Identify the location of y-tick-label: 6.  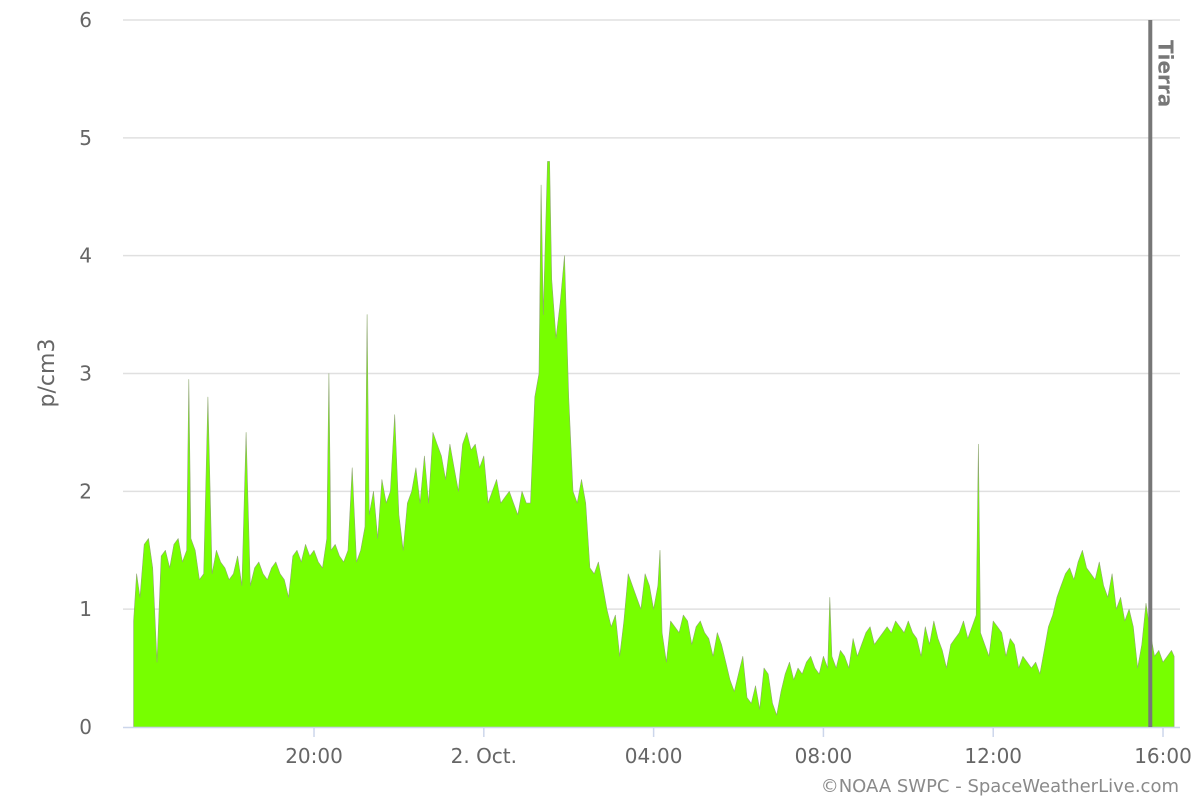
(85, 20).